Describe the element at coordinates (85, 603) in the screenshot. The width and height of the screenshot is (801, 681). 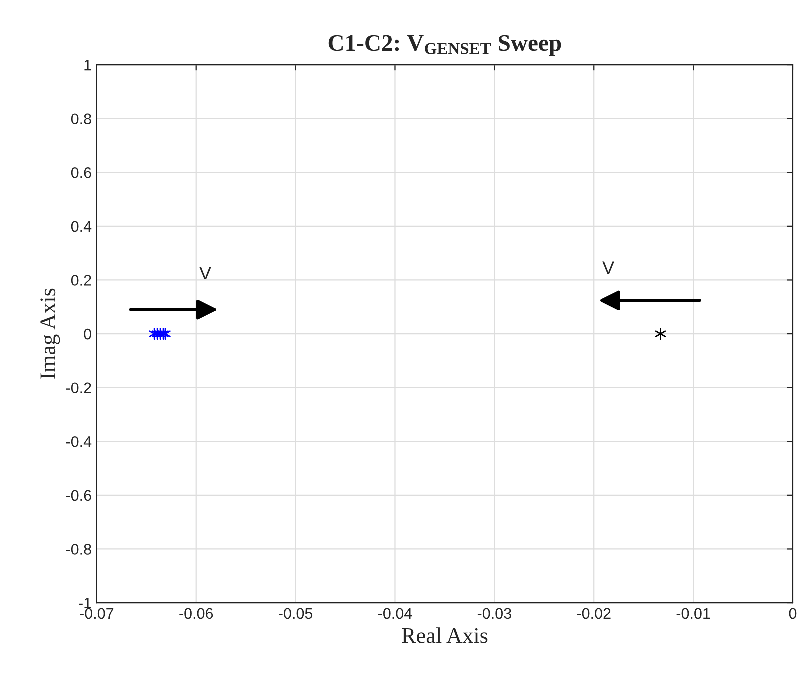
I see `y-tick-label: -1` at that location.